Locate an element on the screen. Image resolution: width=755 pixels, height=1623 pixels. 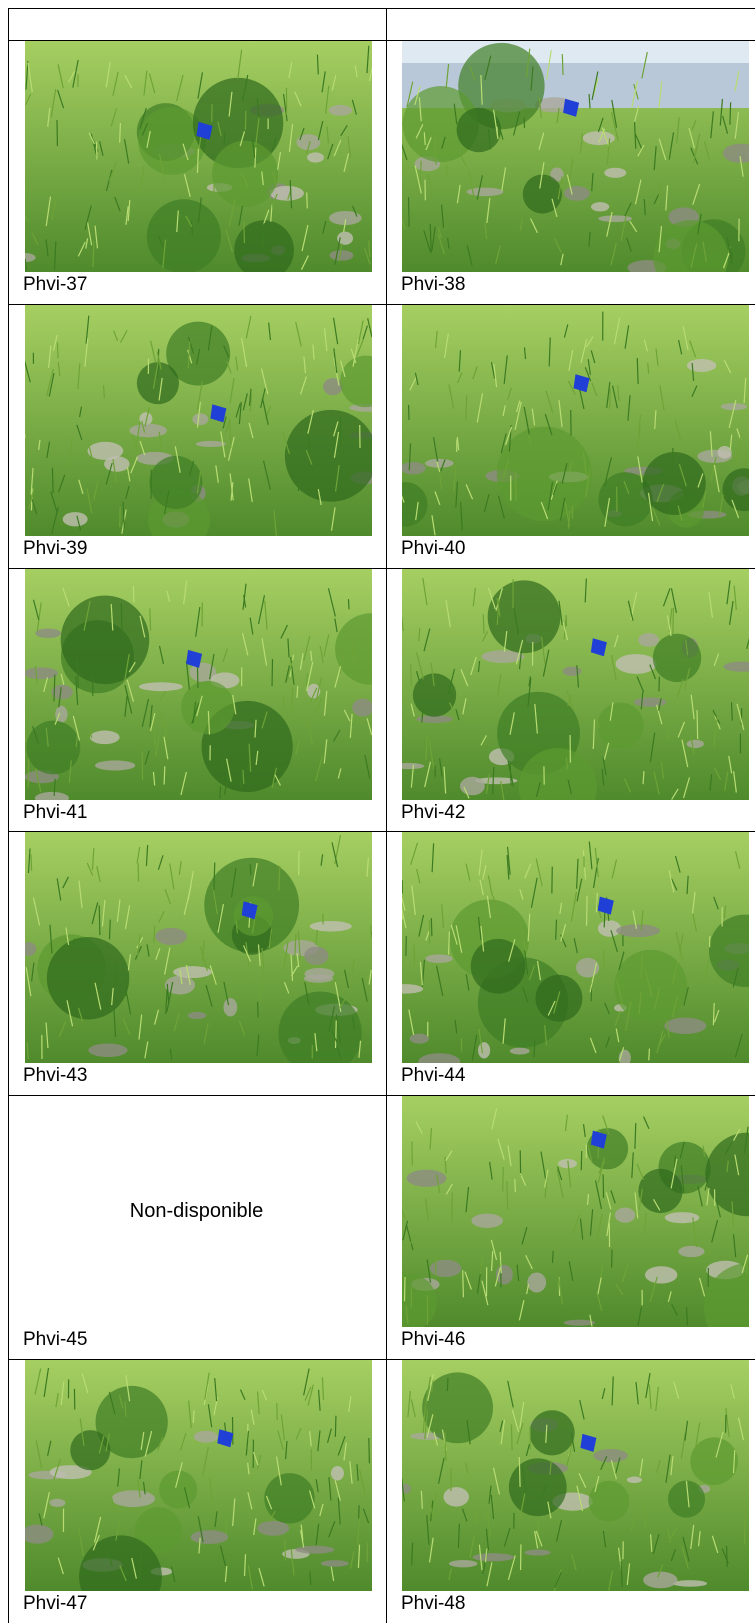
photo-caption: Phvi-47 is located at coordinates (55, 1603).